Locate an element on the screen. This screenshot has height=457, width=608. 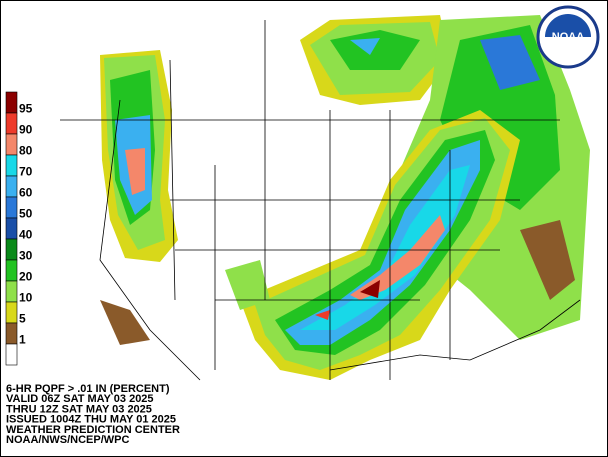
info-line: 6-HR PQPF > .01 IN (PERCENT) is located at coordinates (88, 389).